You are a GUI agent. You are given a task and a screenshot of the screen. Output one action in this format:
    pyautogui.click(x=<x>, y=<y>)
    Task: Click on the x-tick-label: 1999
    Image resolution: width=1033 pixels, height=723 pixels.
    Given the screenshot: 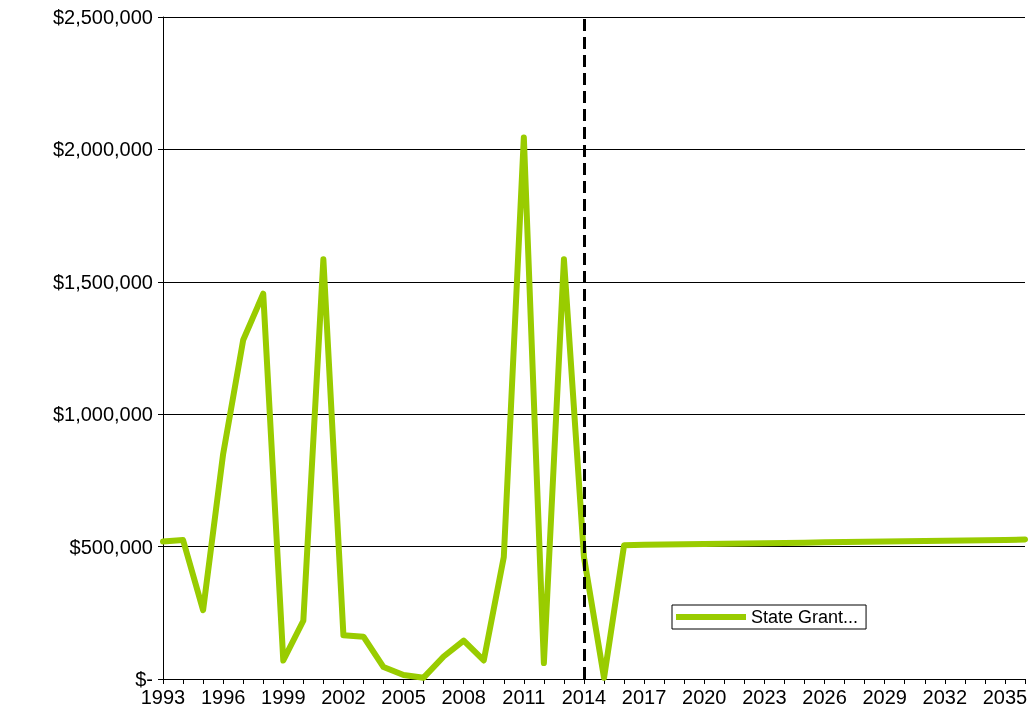 What is the action you would take?
    pyautogui.click(x=283, y=697)
    